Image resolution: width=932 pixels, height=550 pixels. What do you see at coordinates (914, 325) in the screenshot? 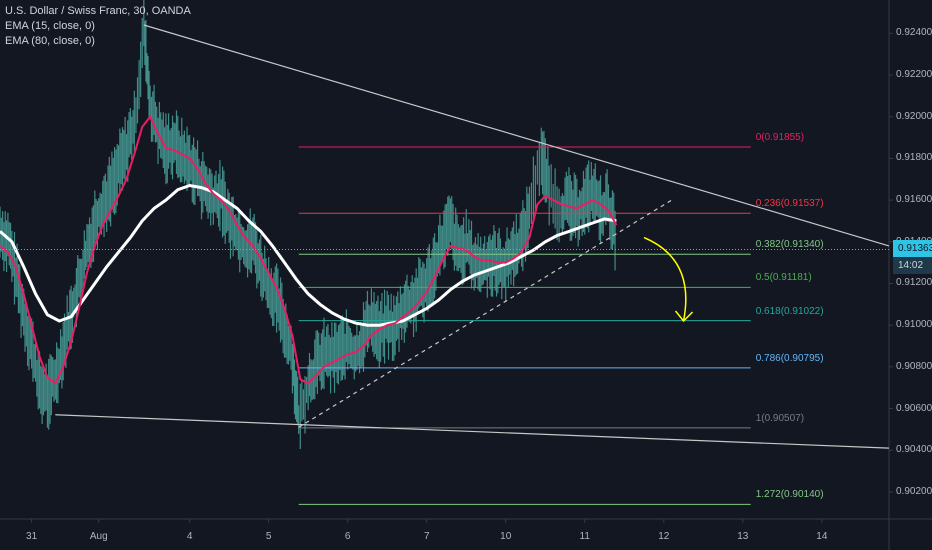
I see `price-tick-label: 0.91000` at bounding box center [914, 325].